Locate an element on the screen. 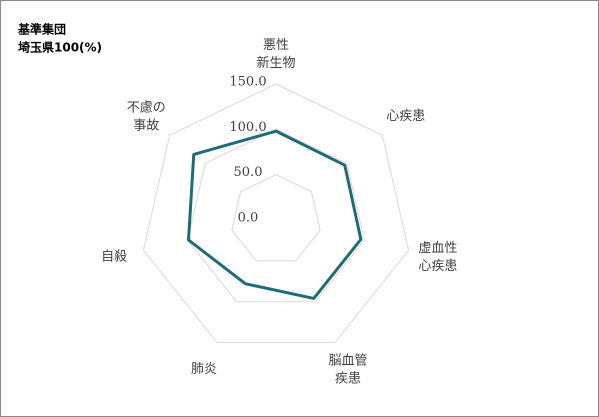 Image resolution: width=599 pixels, height=417 pixels. series-line is located at coordinates (274, 214).